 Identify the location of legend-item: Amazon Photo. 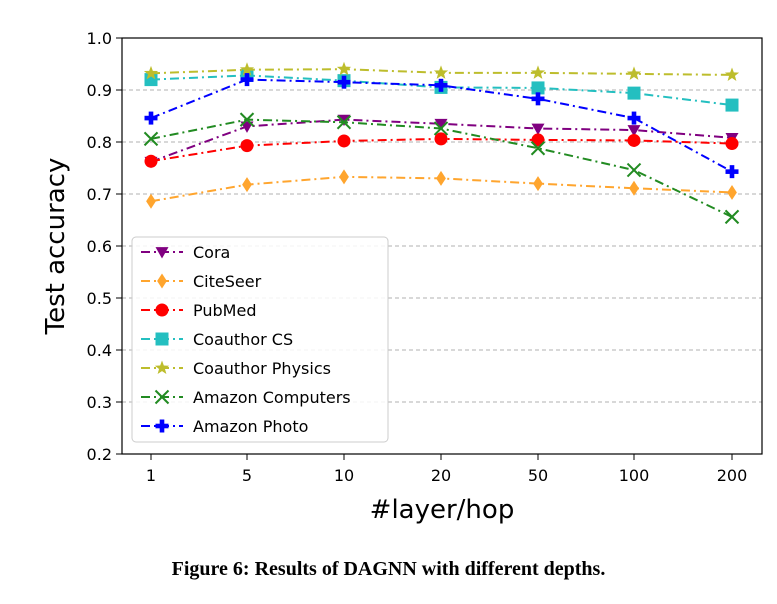
(224, 426).